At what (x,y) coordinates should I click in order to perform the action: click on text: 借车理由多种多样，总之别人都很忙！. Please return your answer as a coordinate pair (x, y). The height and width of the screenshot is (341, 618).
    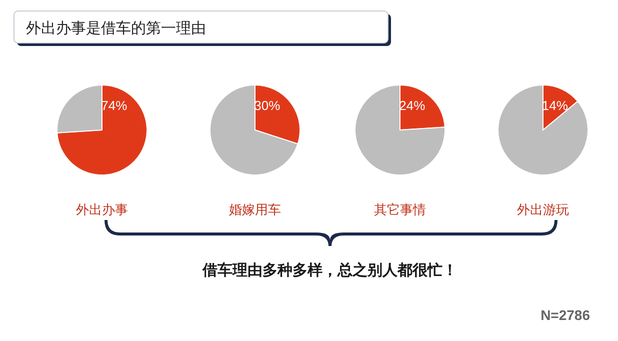
    Looking at the image, I should click on (330, 270).